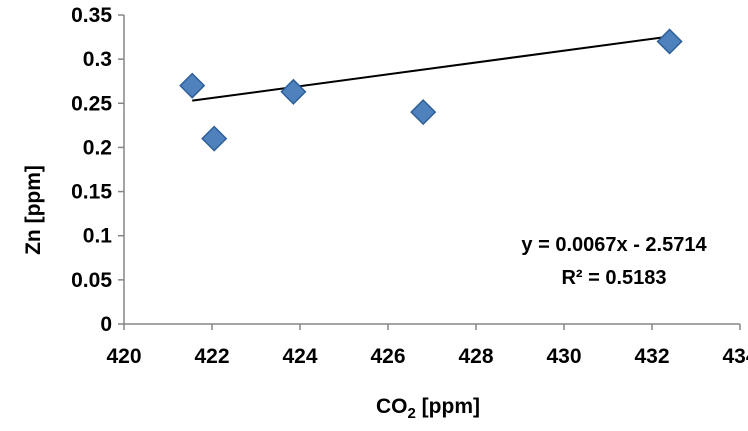 The image size is (748, 431). Describe the element at coordinates (97, 59) in the screenshot. I see `y-tick-label: 0.3` at that location.